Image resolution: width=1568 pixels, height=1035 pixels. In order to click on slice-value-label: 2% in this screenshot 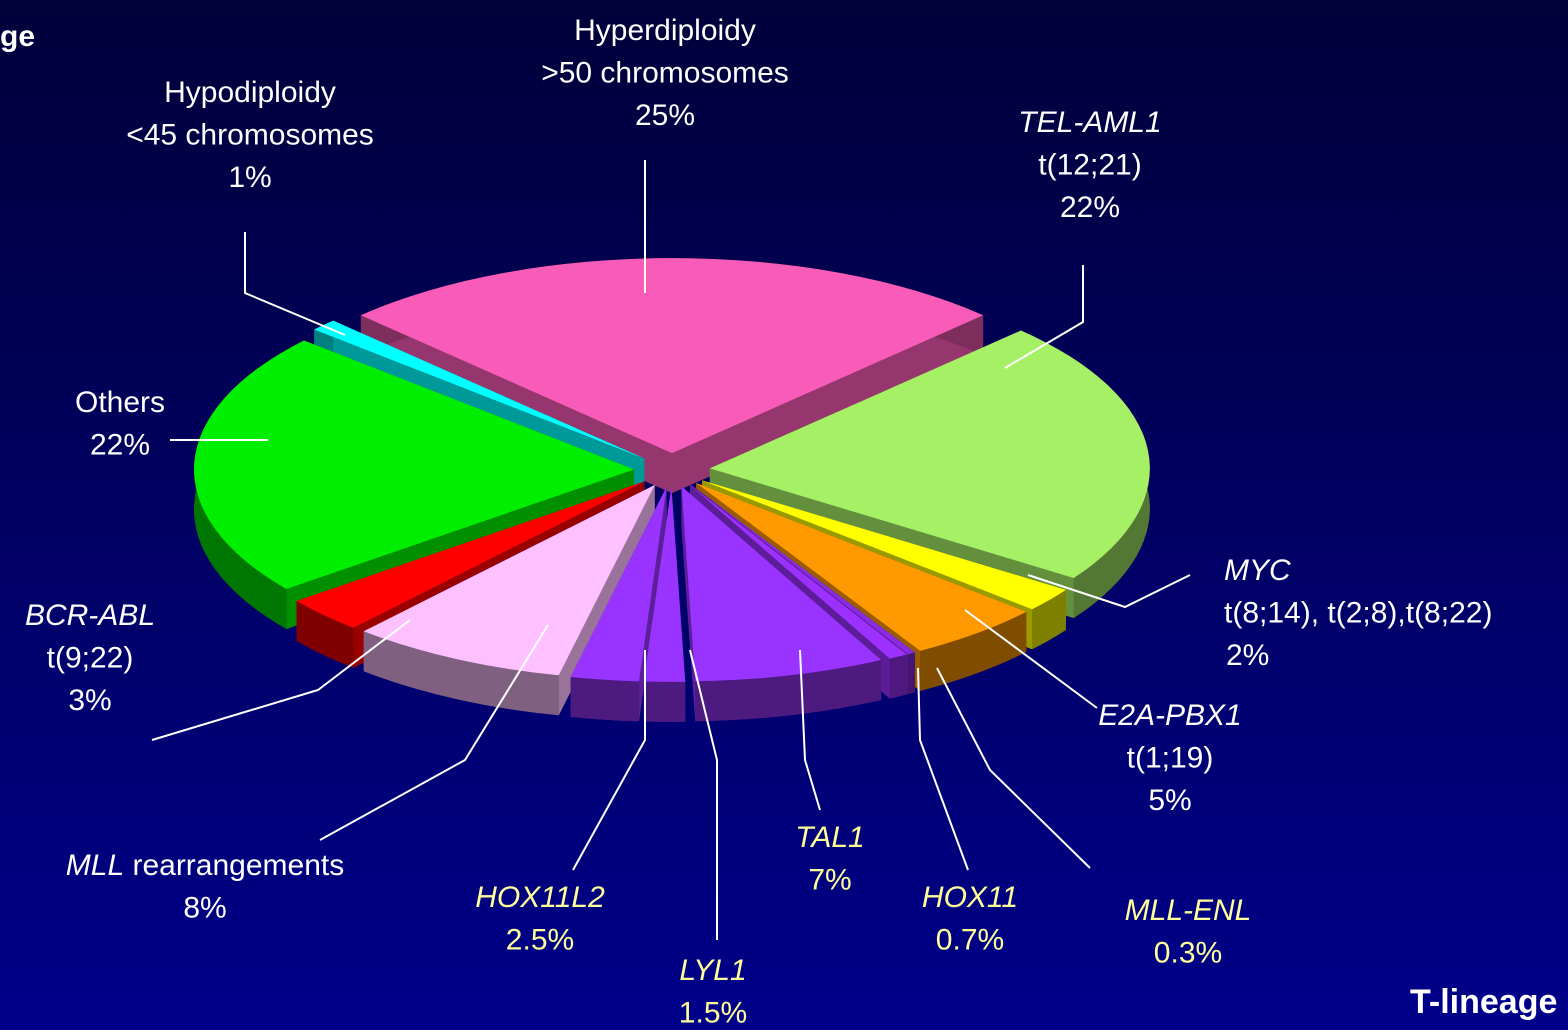, I will do `click(1247, 655)`.